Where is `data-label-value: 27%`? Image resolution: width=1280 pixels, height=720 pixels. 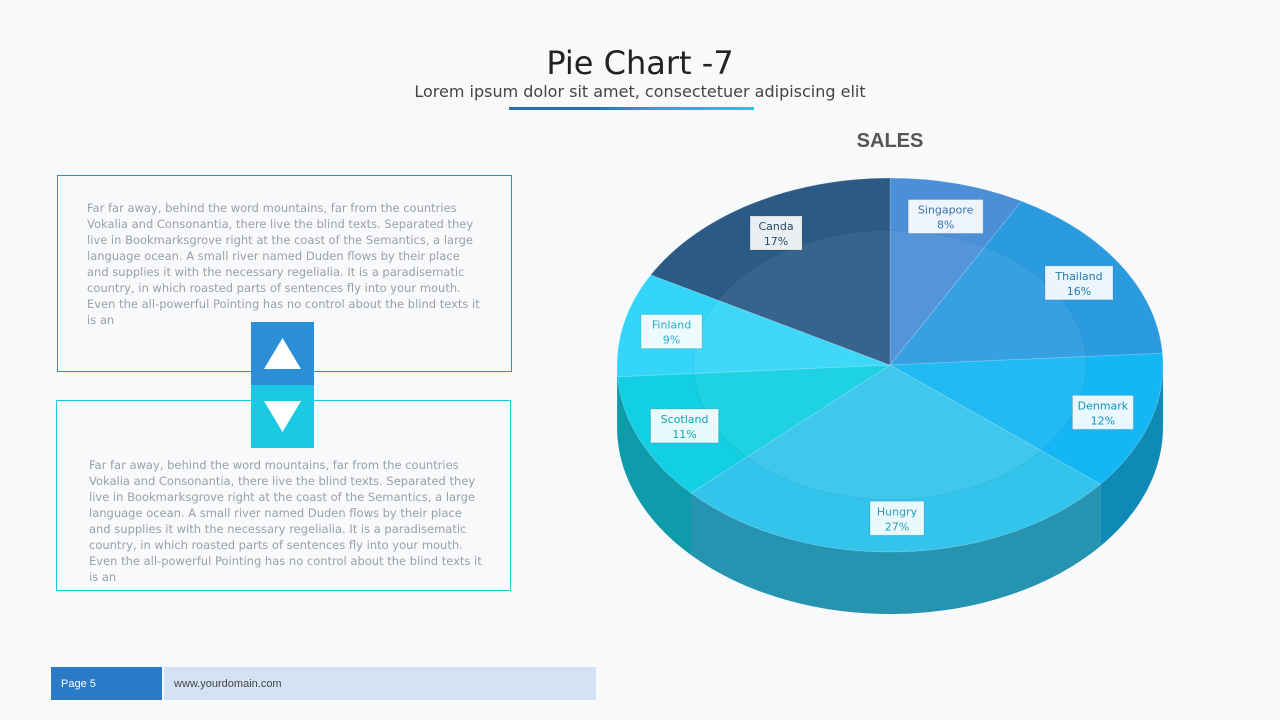 data-label-value: 27% is located at coordinates (897, 526).